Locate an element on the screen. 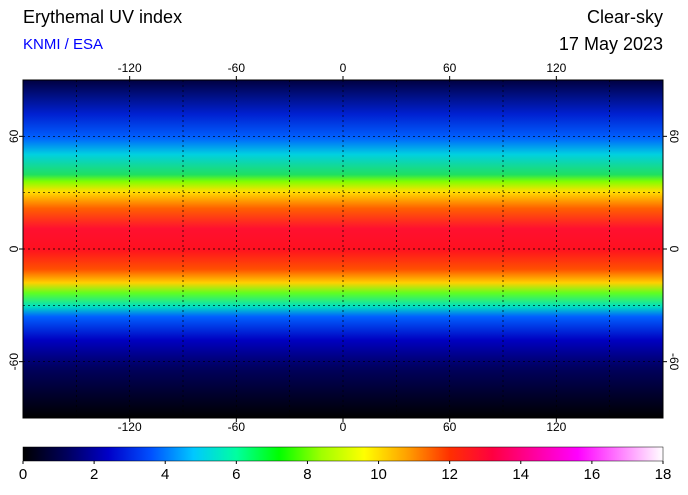 The height and width of the screenshot is (495, 688). colorbar-tick-label: 16 is located at coordinates (592, 474).